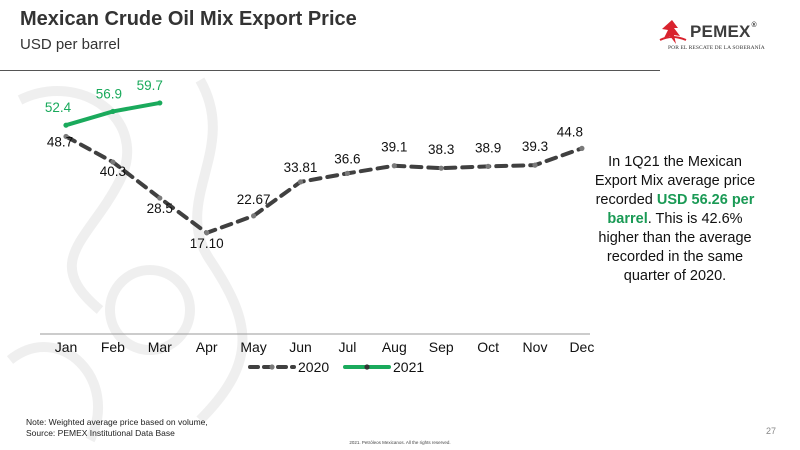 The width and height of the screenshot is (800, 450). I want to click on x-tick-label: Oct, so click(488, 347).